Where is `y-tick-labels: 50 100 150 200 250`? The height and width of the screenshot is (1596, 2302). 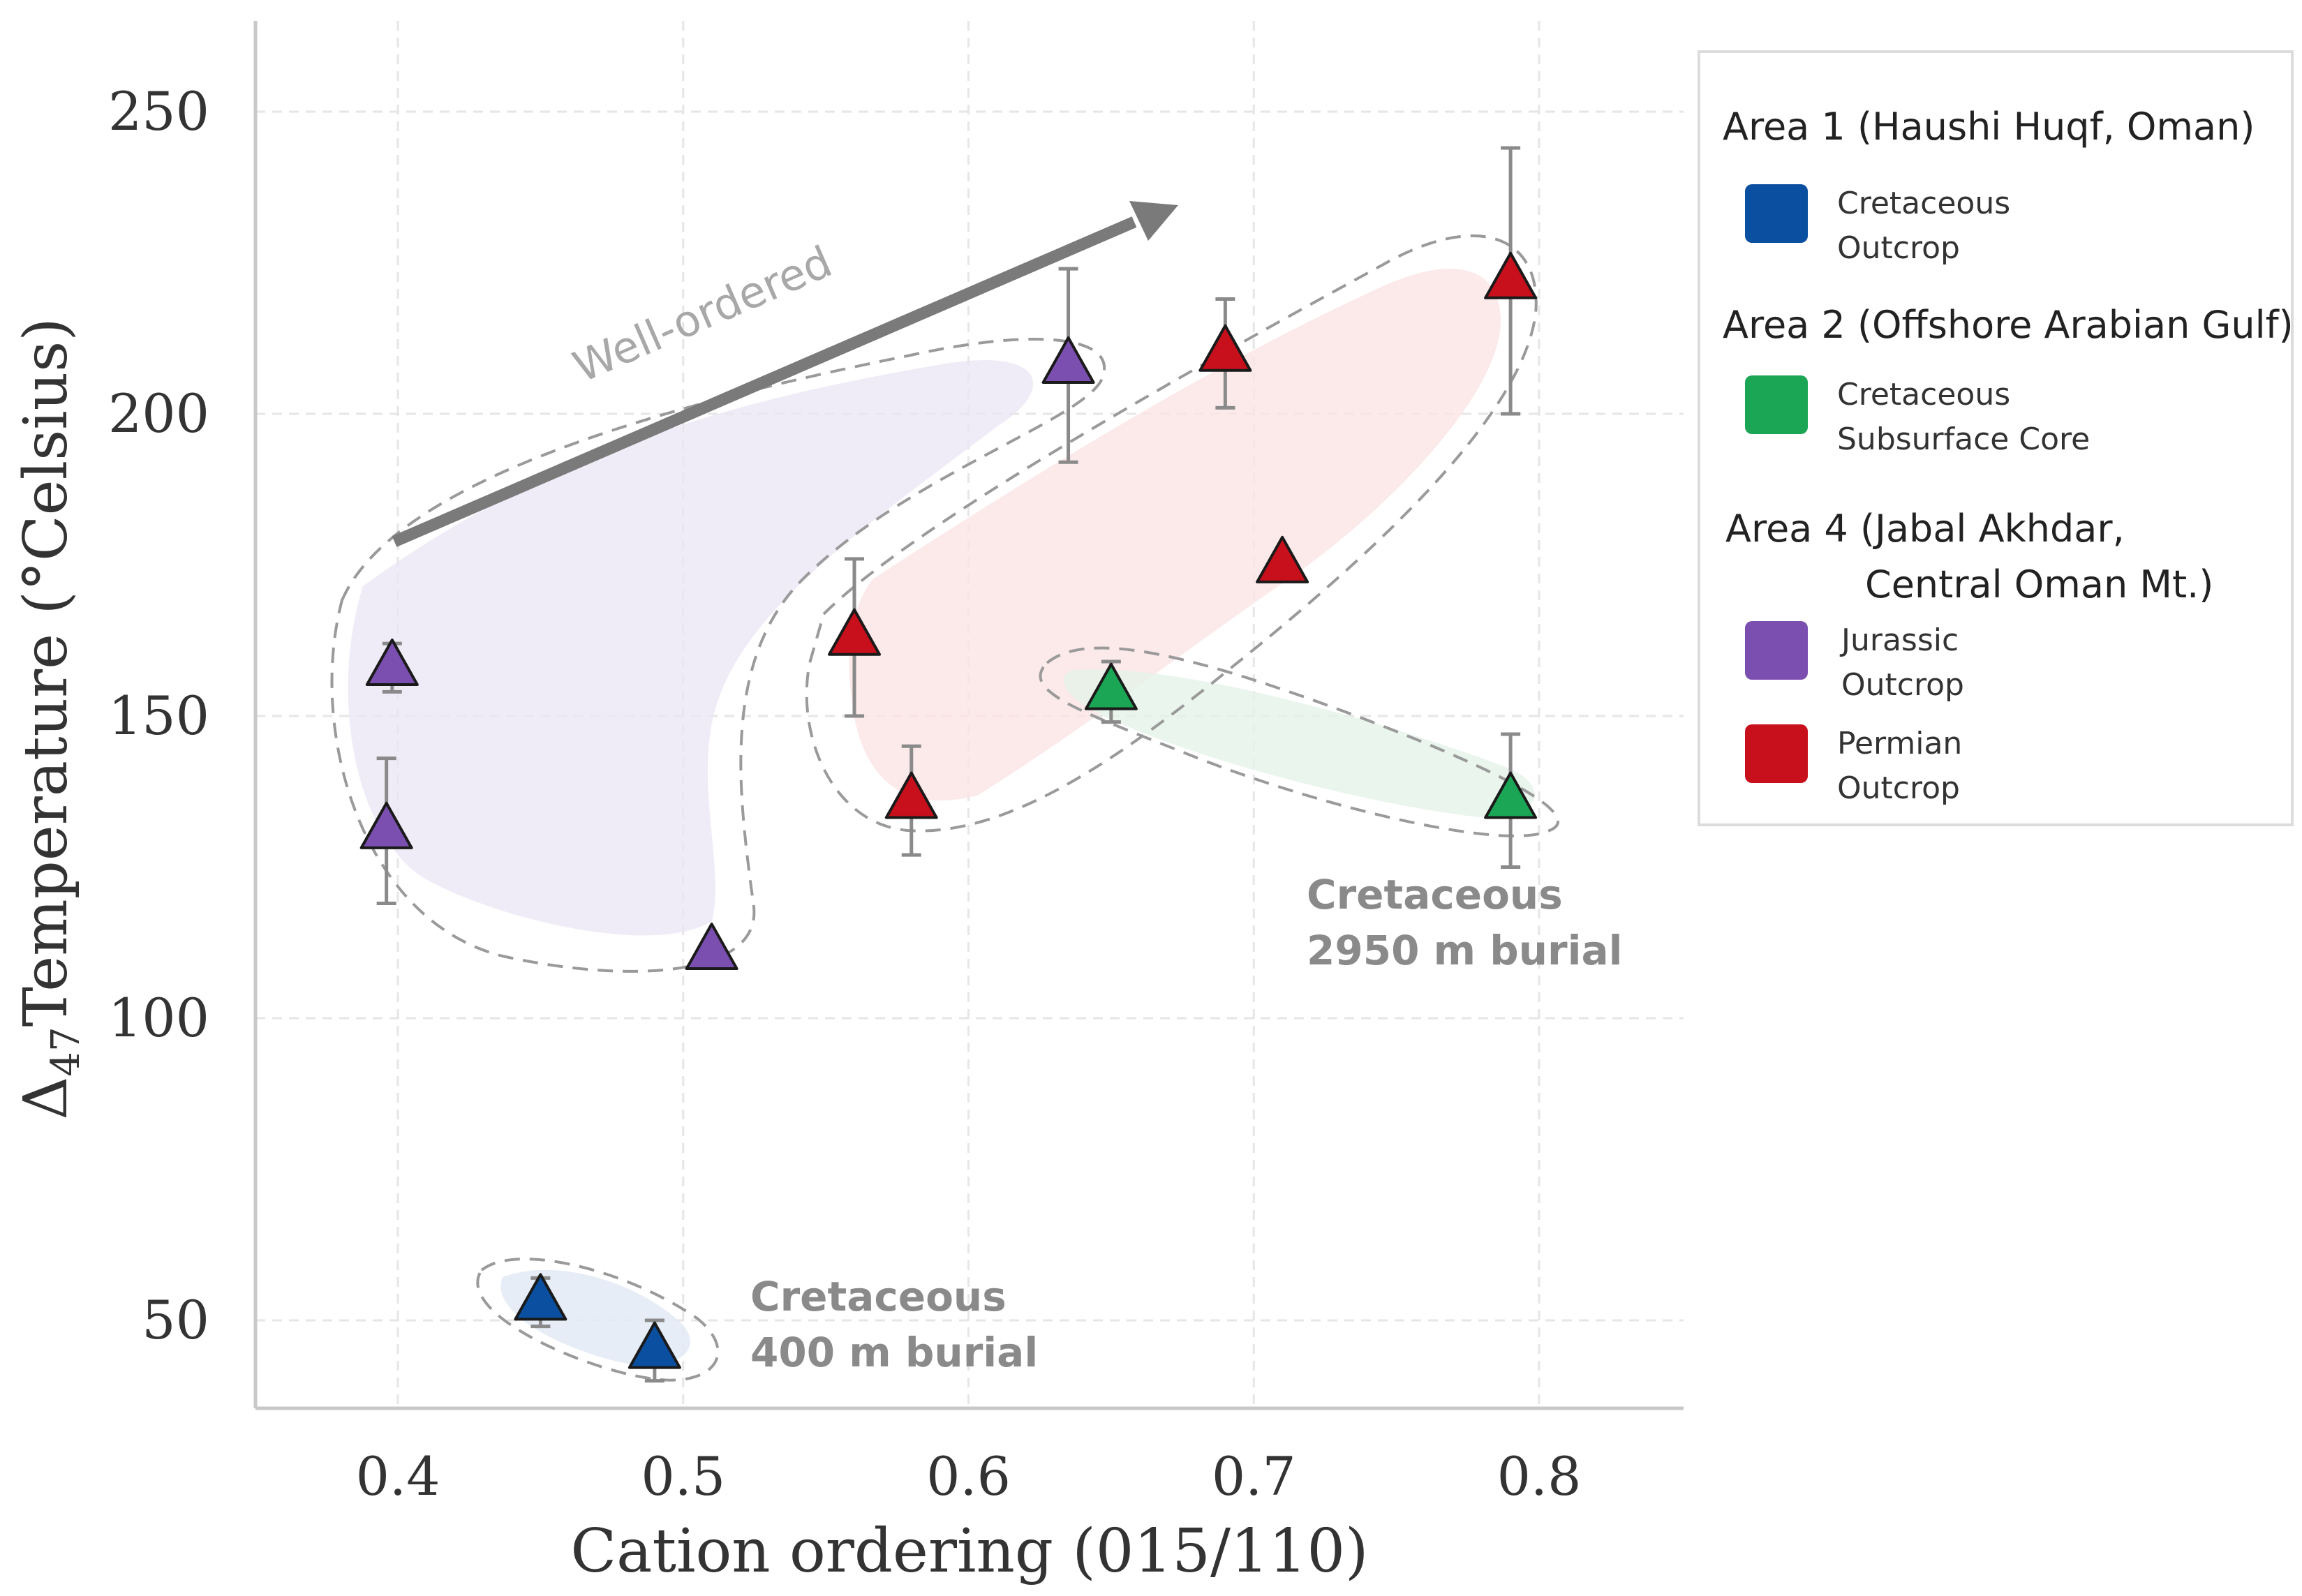
y-tick-labels: 50 100 150 200 250 is located at coordinates (158, 715).